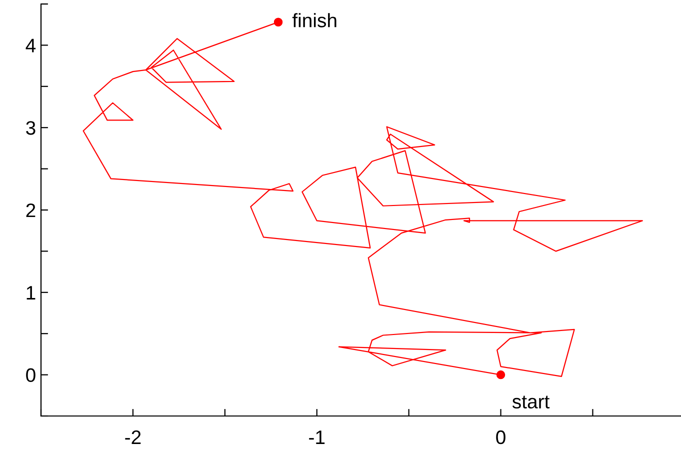  Describe the element at coordinates (317, 437) in the screenshot. I see `x-tick-label: -1` at that location.